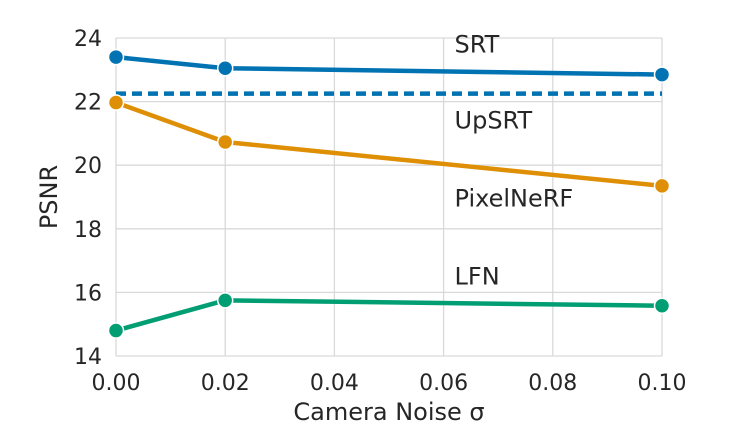  What do you see at coordinates (389, 315) in the screenshot?
I see `series-line-lfn` at bounding box center [389, 315].